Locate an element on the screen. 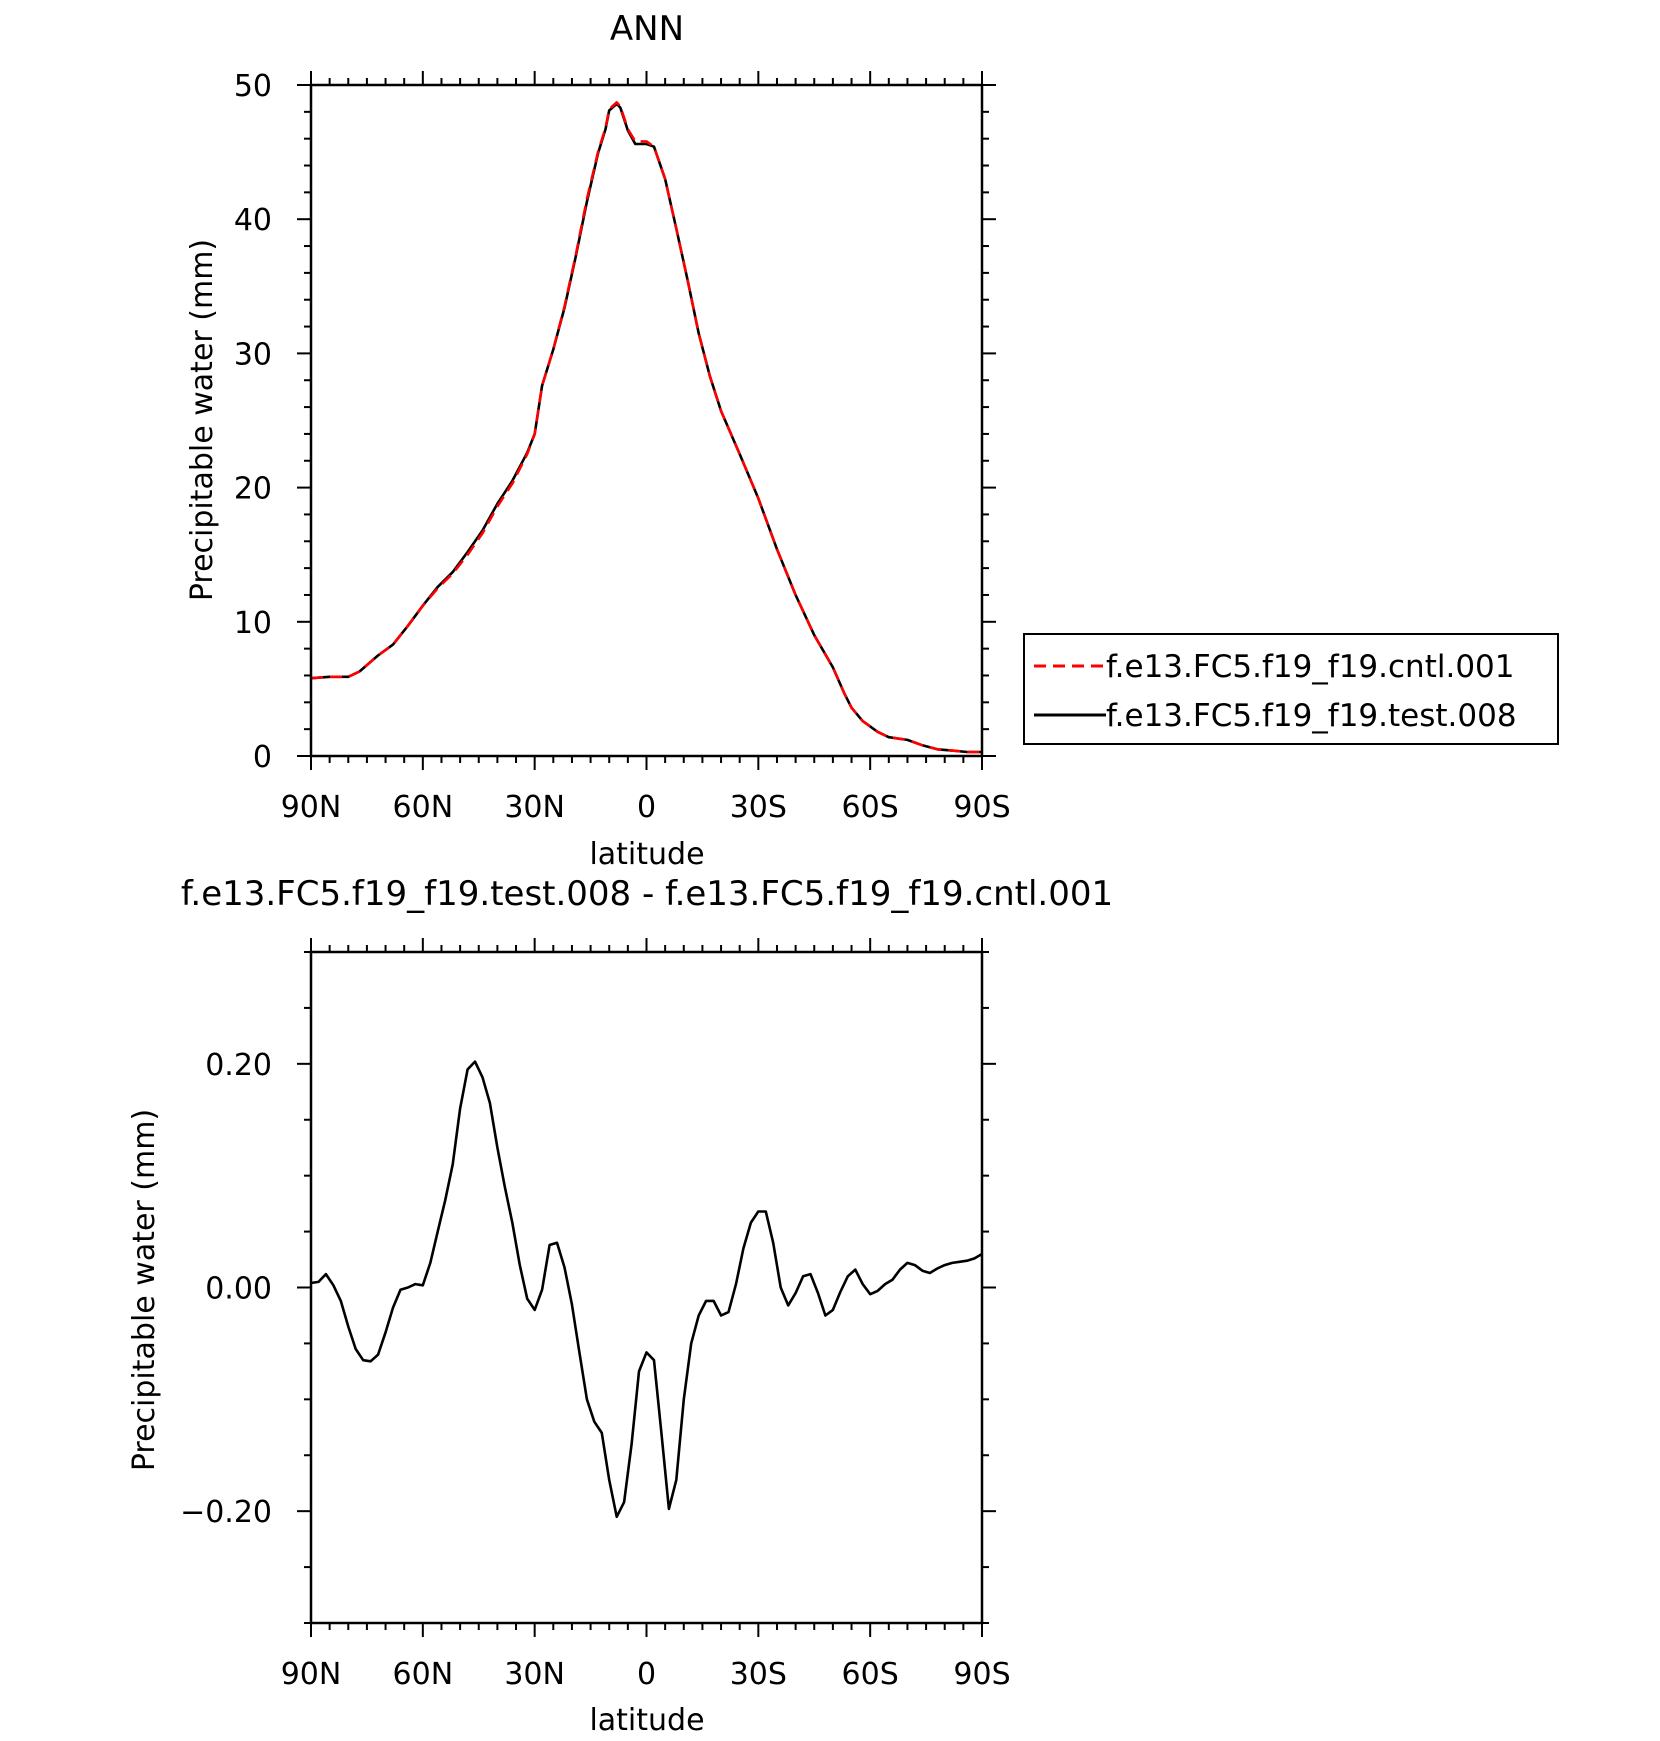 Image resolution: width=1660 pixels, height=1741 pixels. y-tick-labels: 0 10 20 30 40 50 is located at coordinates (253, 422).